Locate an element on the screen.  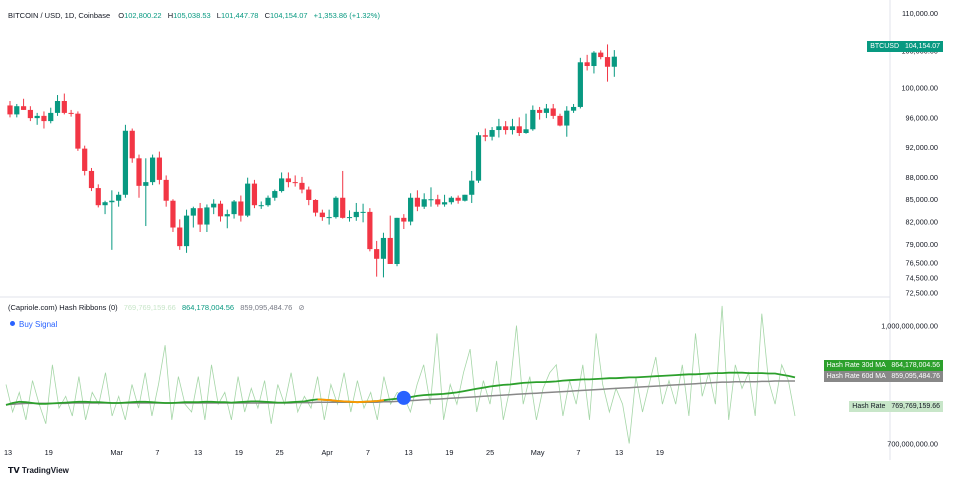
low-value: 101,447.78 is located at coordinates (239, 15).